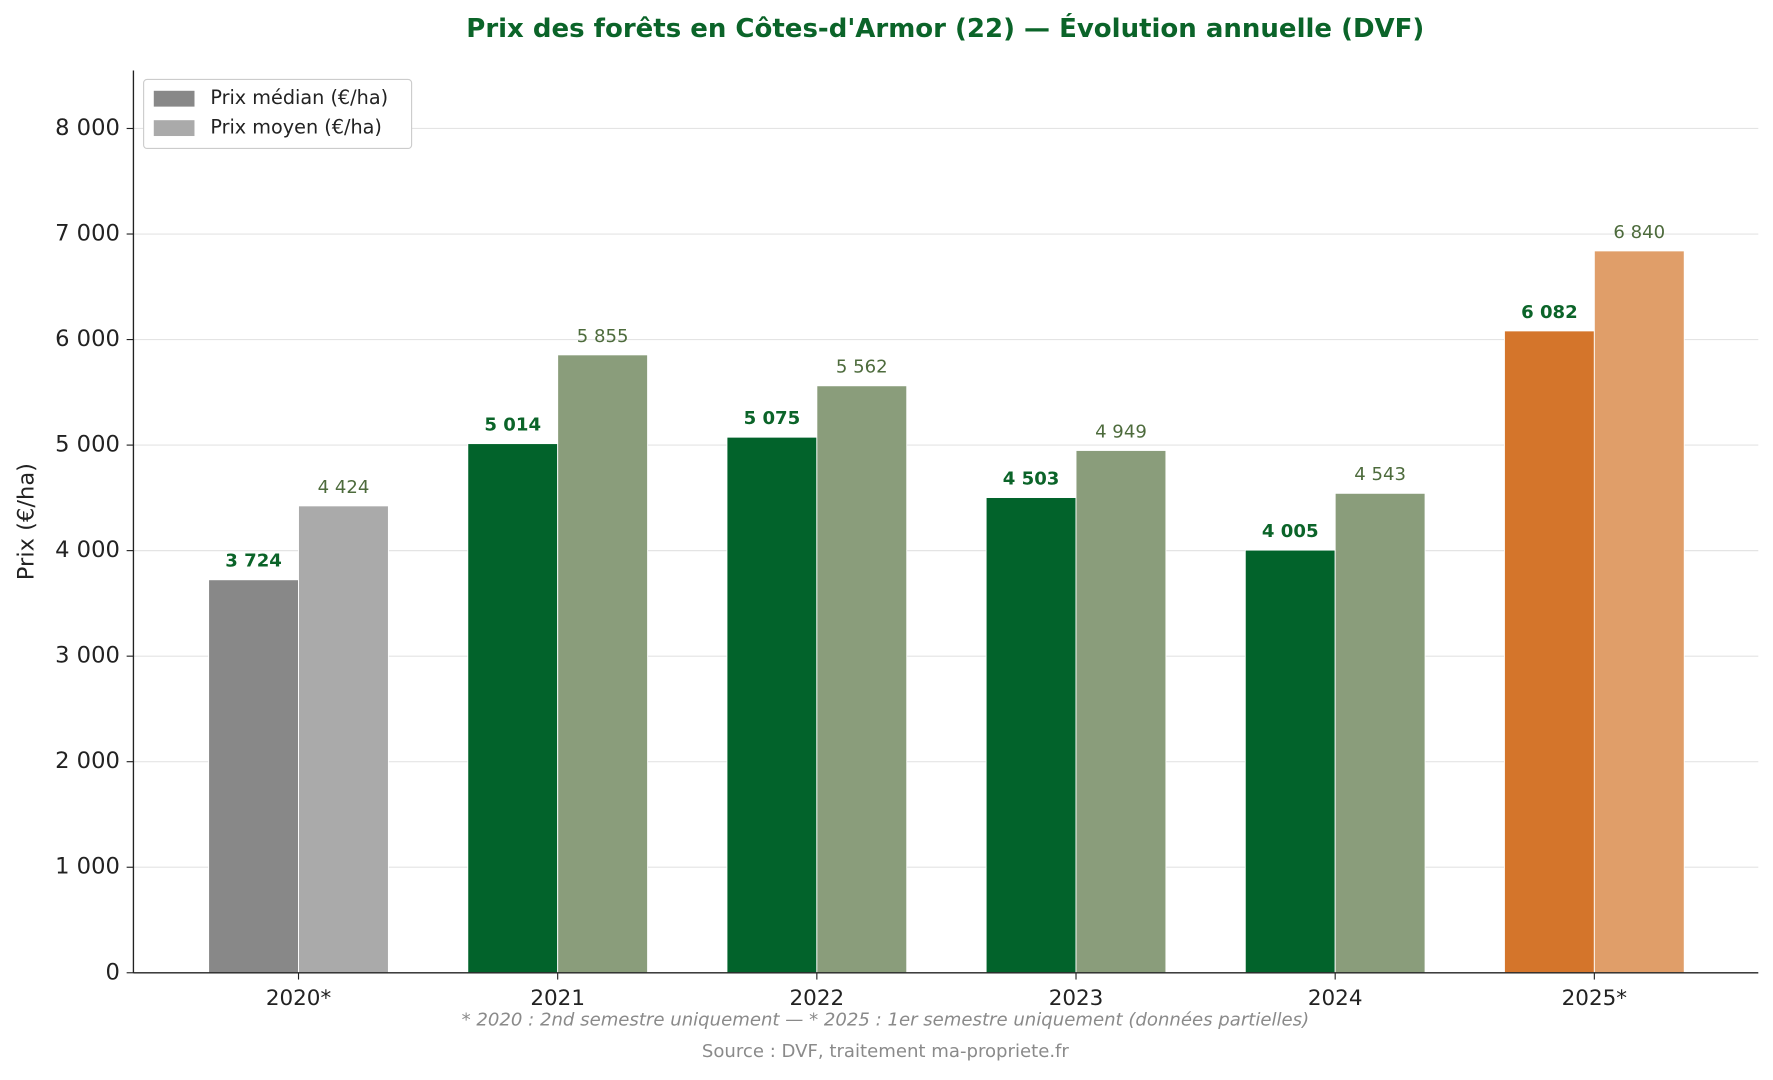 The image size is (1773, 1080). Describe the element at coordinates (1076, 998) in the screenshot. I see `x-tick-label: 2023` at that location.